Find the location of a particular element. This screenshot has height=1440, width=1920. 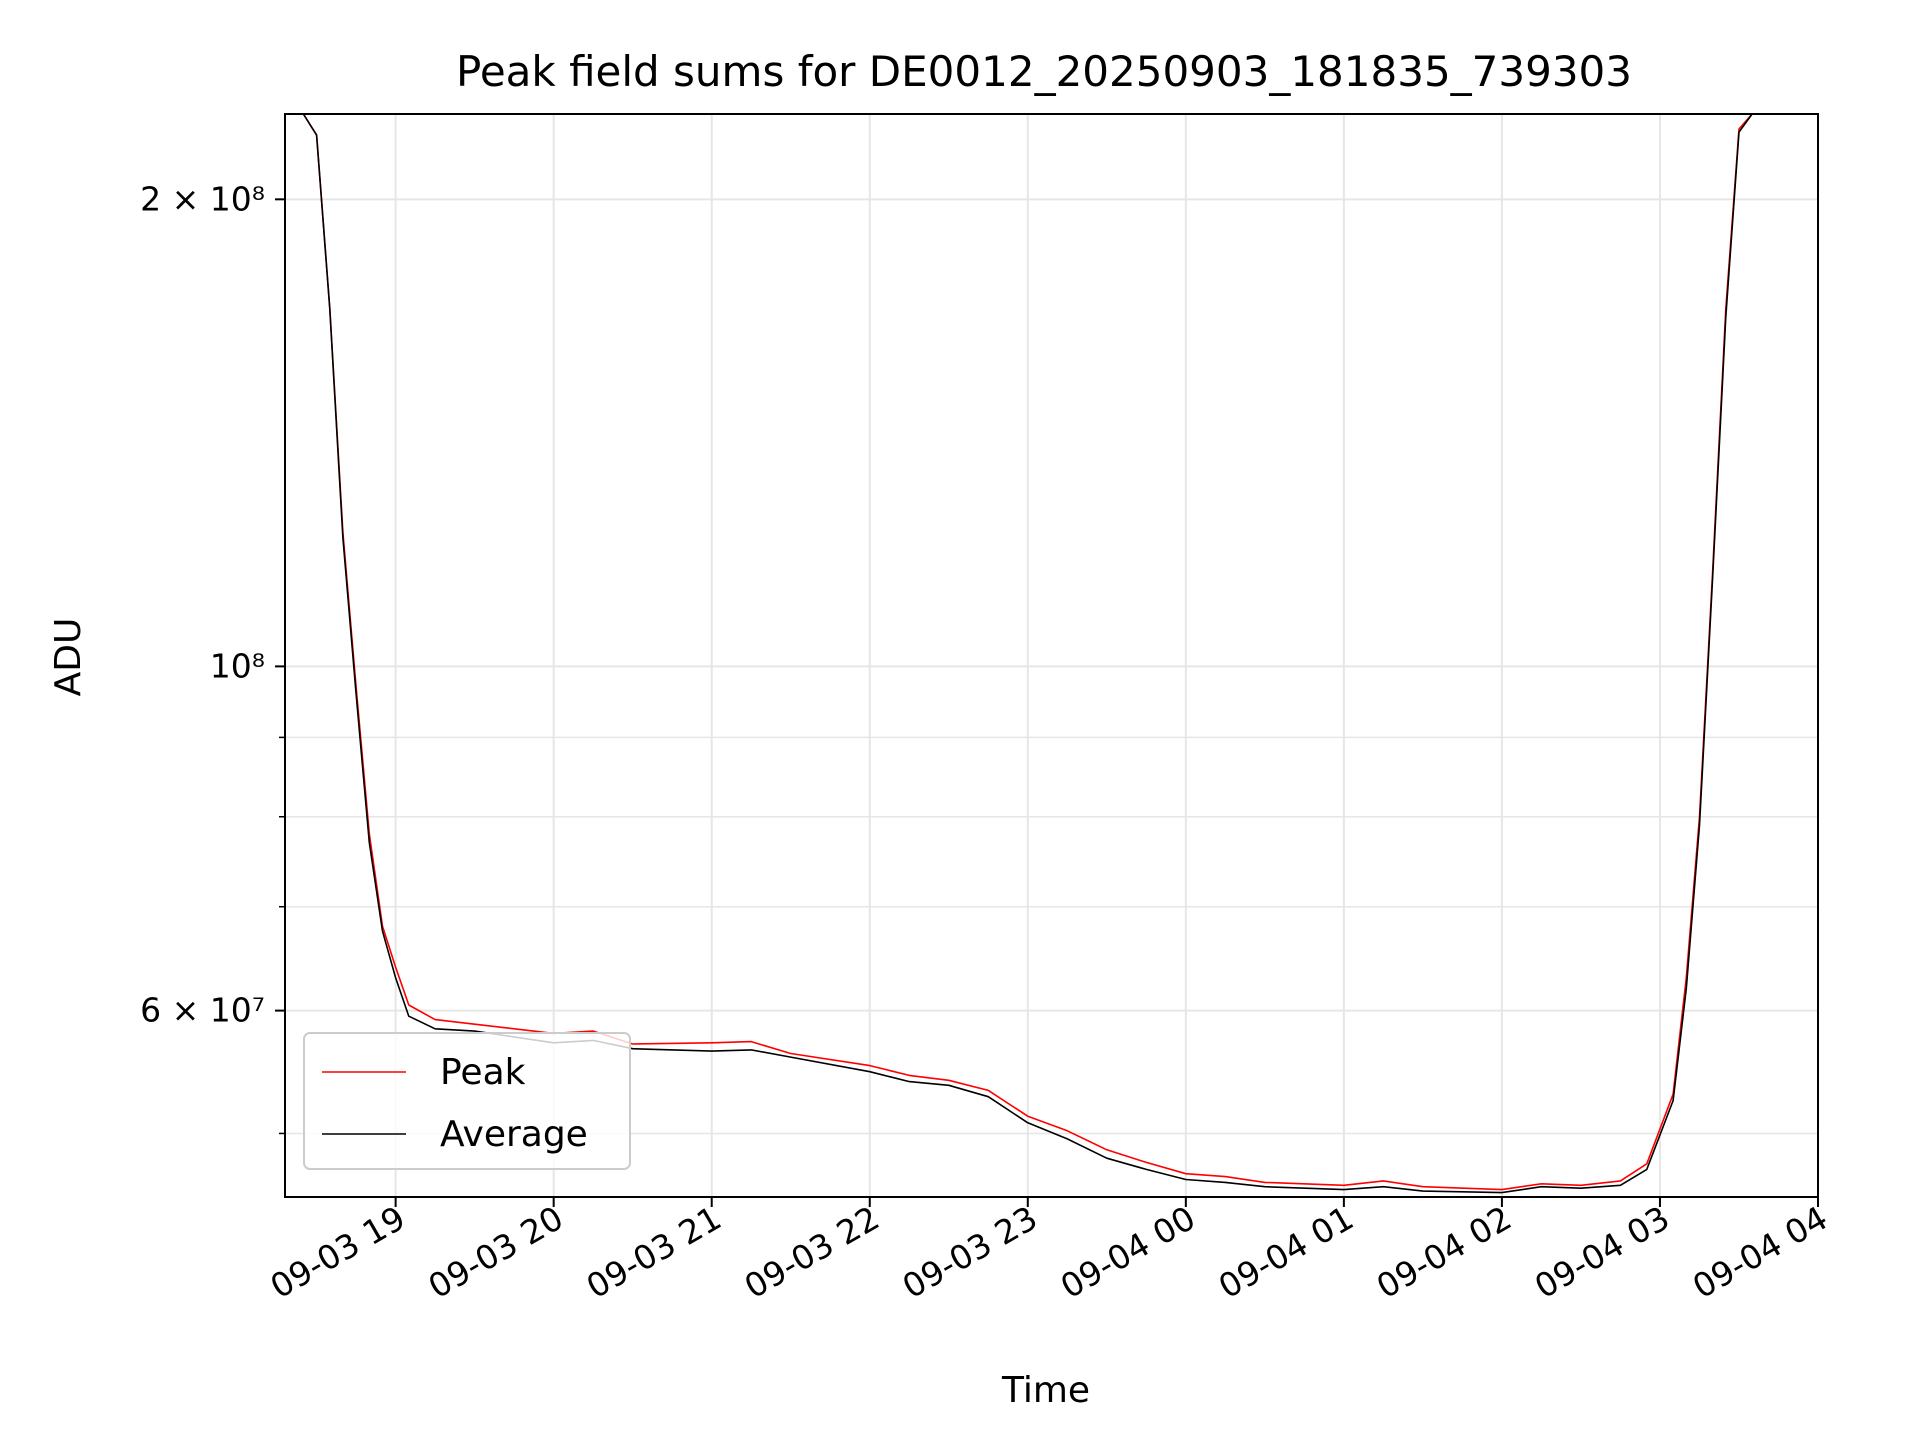

legend: Peak Average is located at coordinates (467, 1101).